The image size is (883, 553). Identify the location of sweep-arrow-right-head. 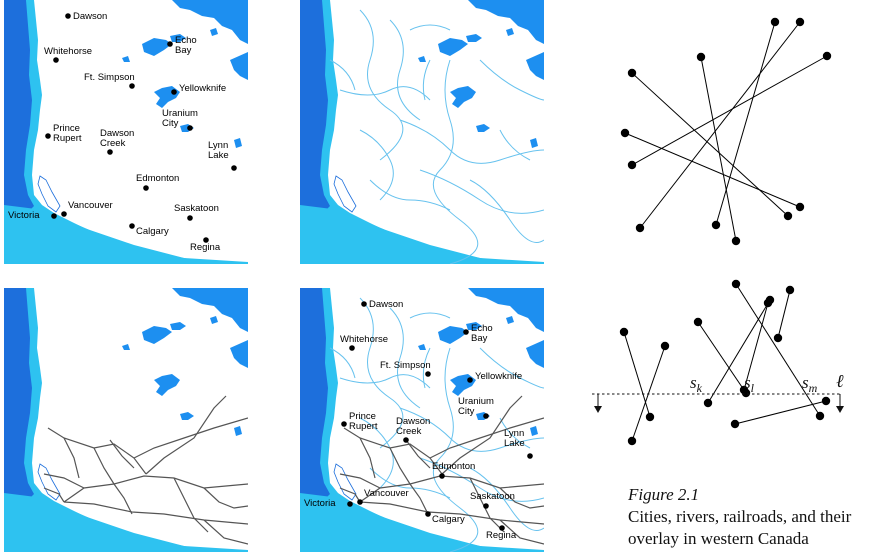
(840, 409).